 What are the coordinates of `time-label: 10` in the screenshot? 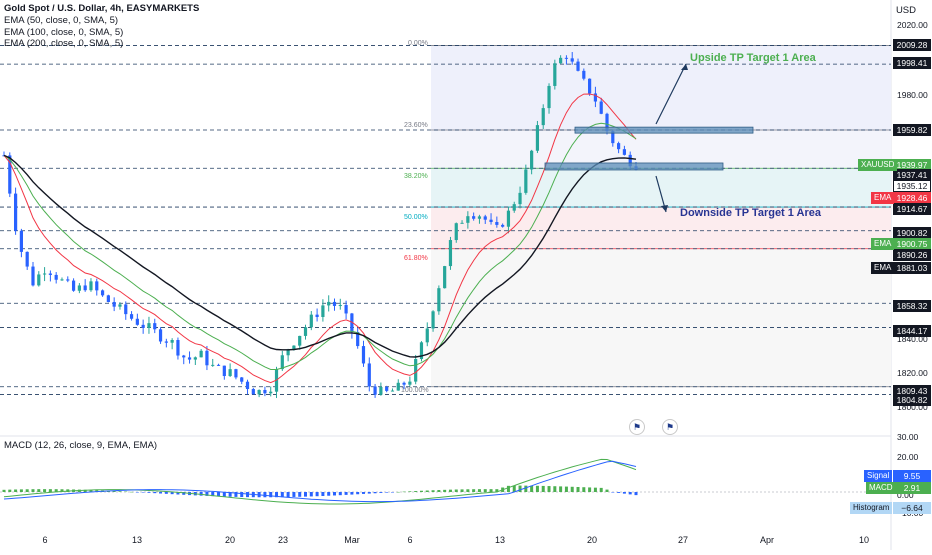 It's located at (864, 540).